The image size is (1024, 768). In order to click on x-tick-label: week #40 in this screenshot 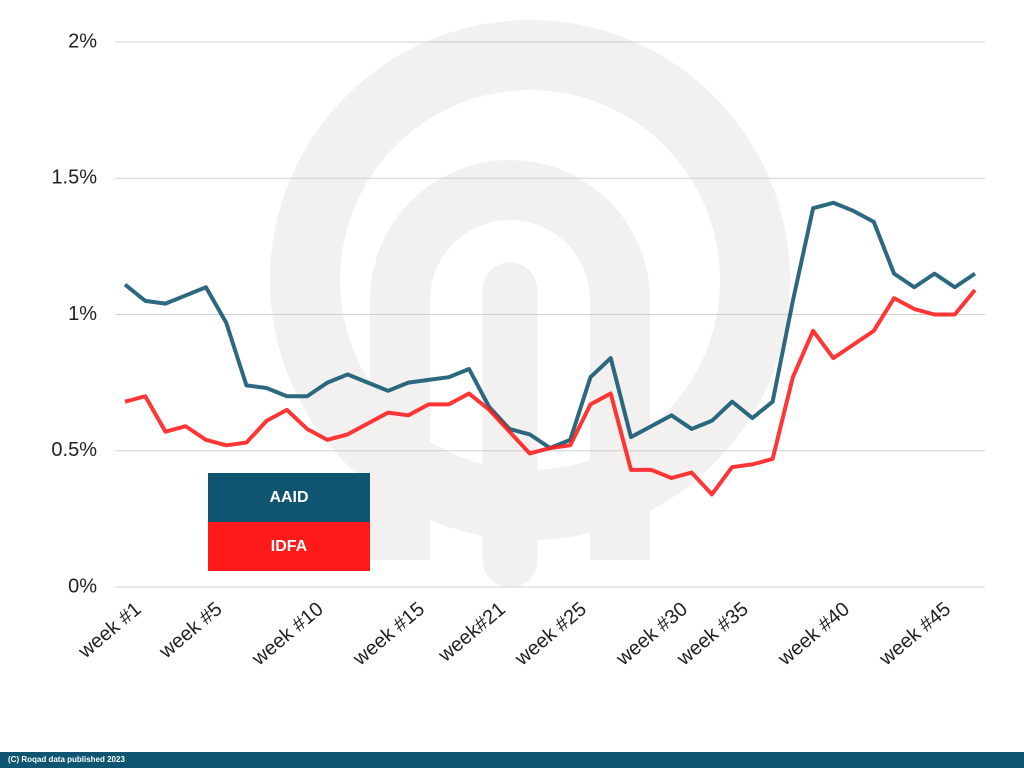, I will do `click(813, 634)`.